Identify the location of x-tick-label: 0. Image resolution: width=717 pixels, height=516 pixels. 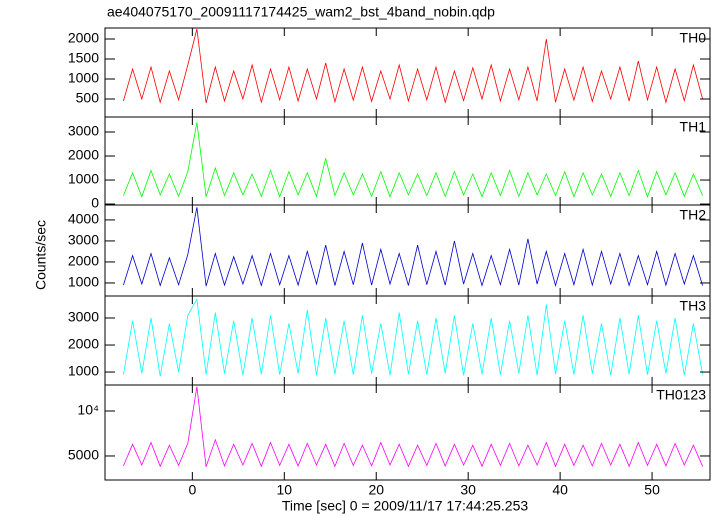
(192, 490).